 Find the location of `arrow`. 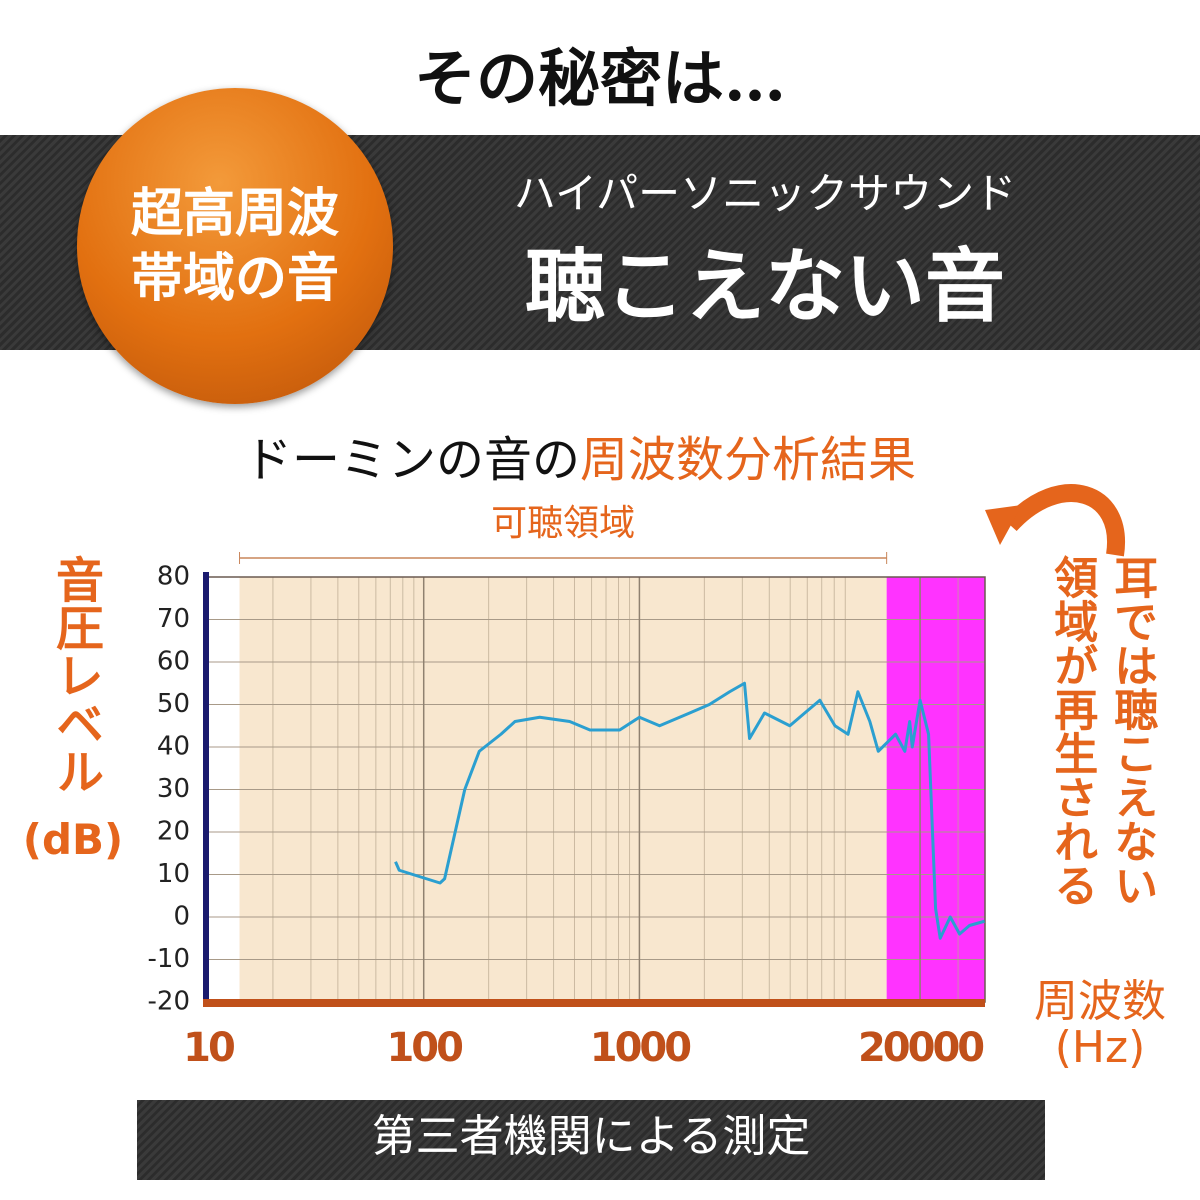

arrow is located at coordinates (1064, 520).